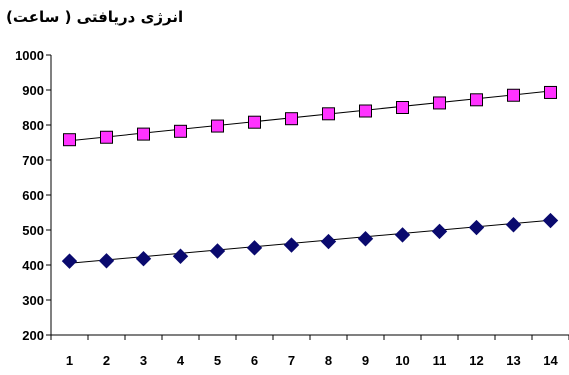 The image size is (569, 375). I want to click on y-tick-label: 400, so click(33, 265).